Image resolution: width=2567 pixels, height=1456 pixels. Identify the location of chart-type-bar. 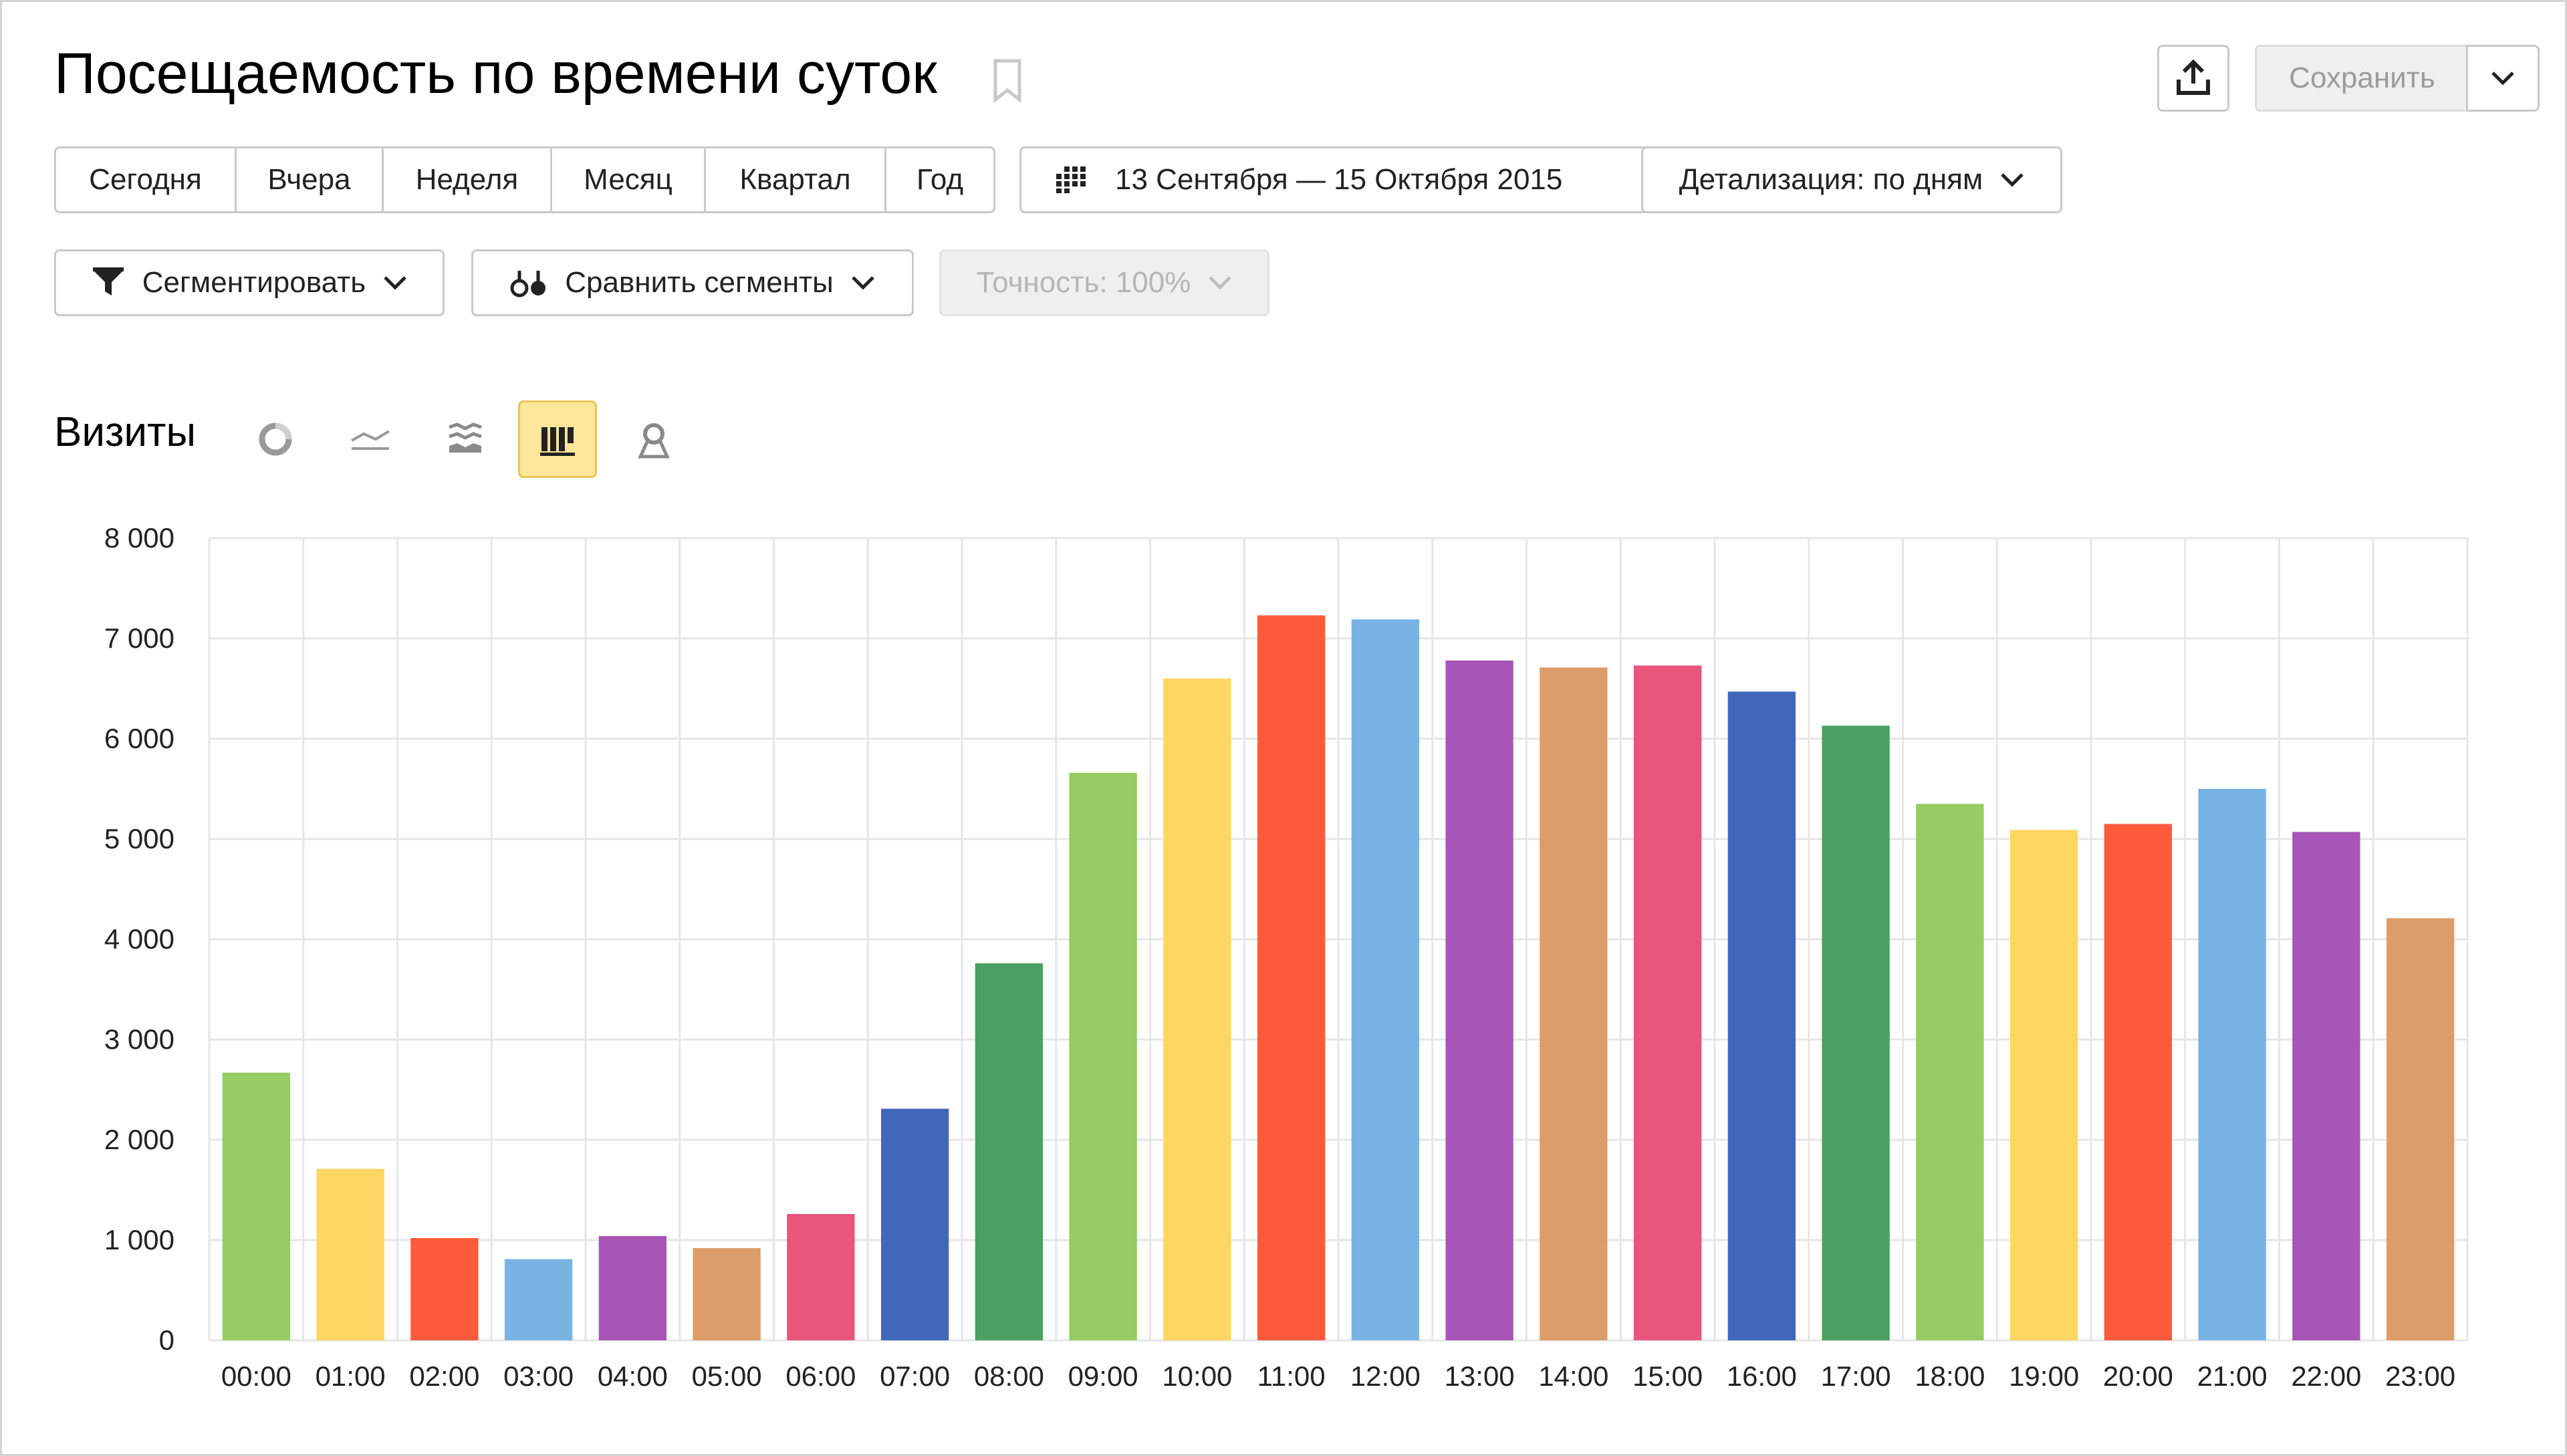
(557, 439).